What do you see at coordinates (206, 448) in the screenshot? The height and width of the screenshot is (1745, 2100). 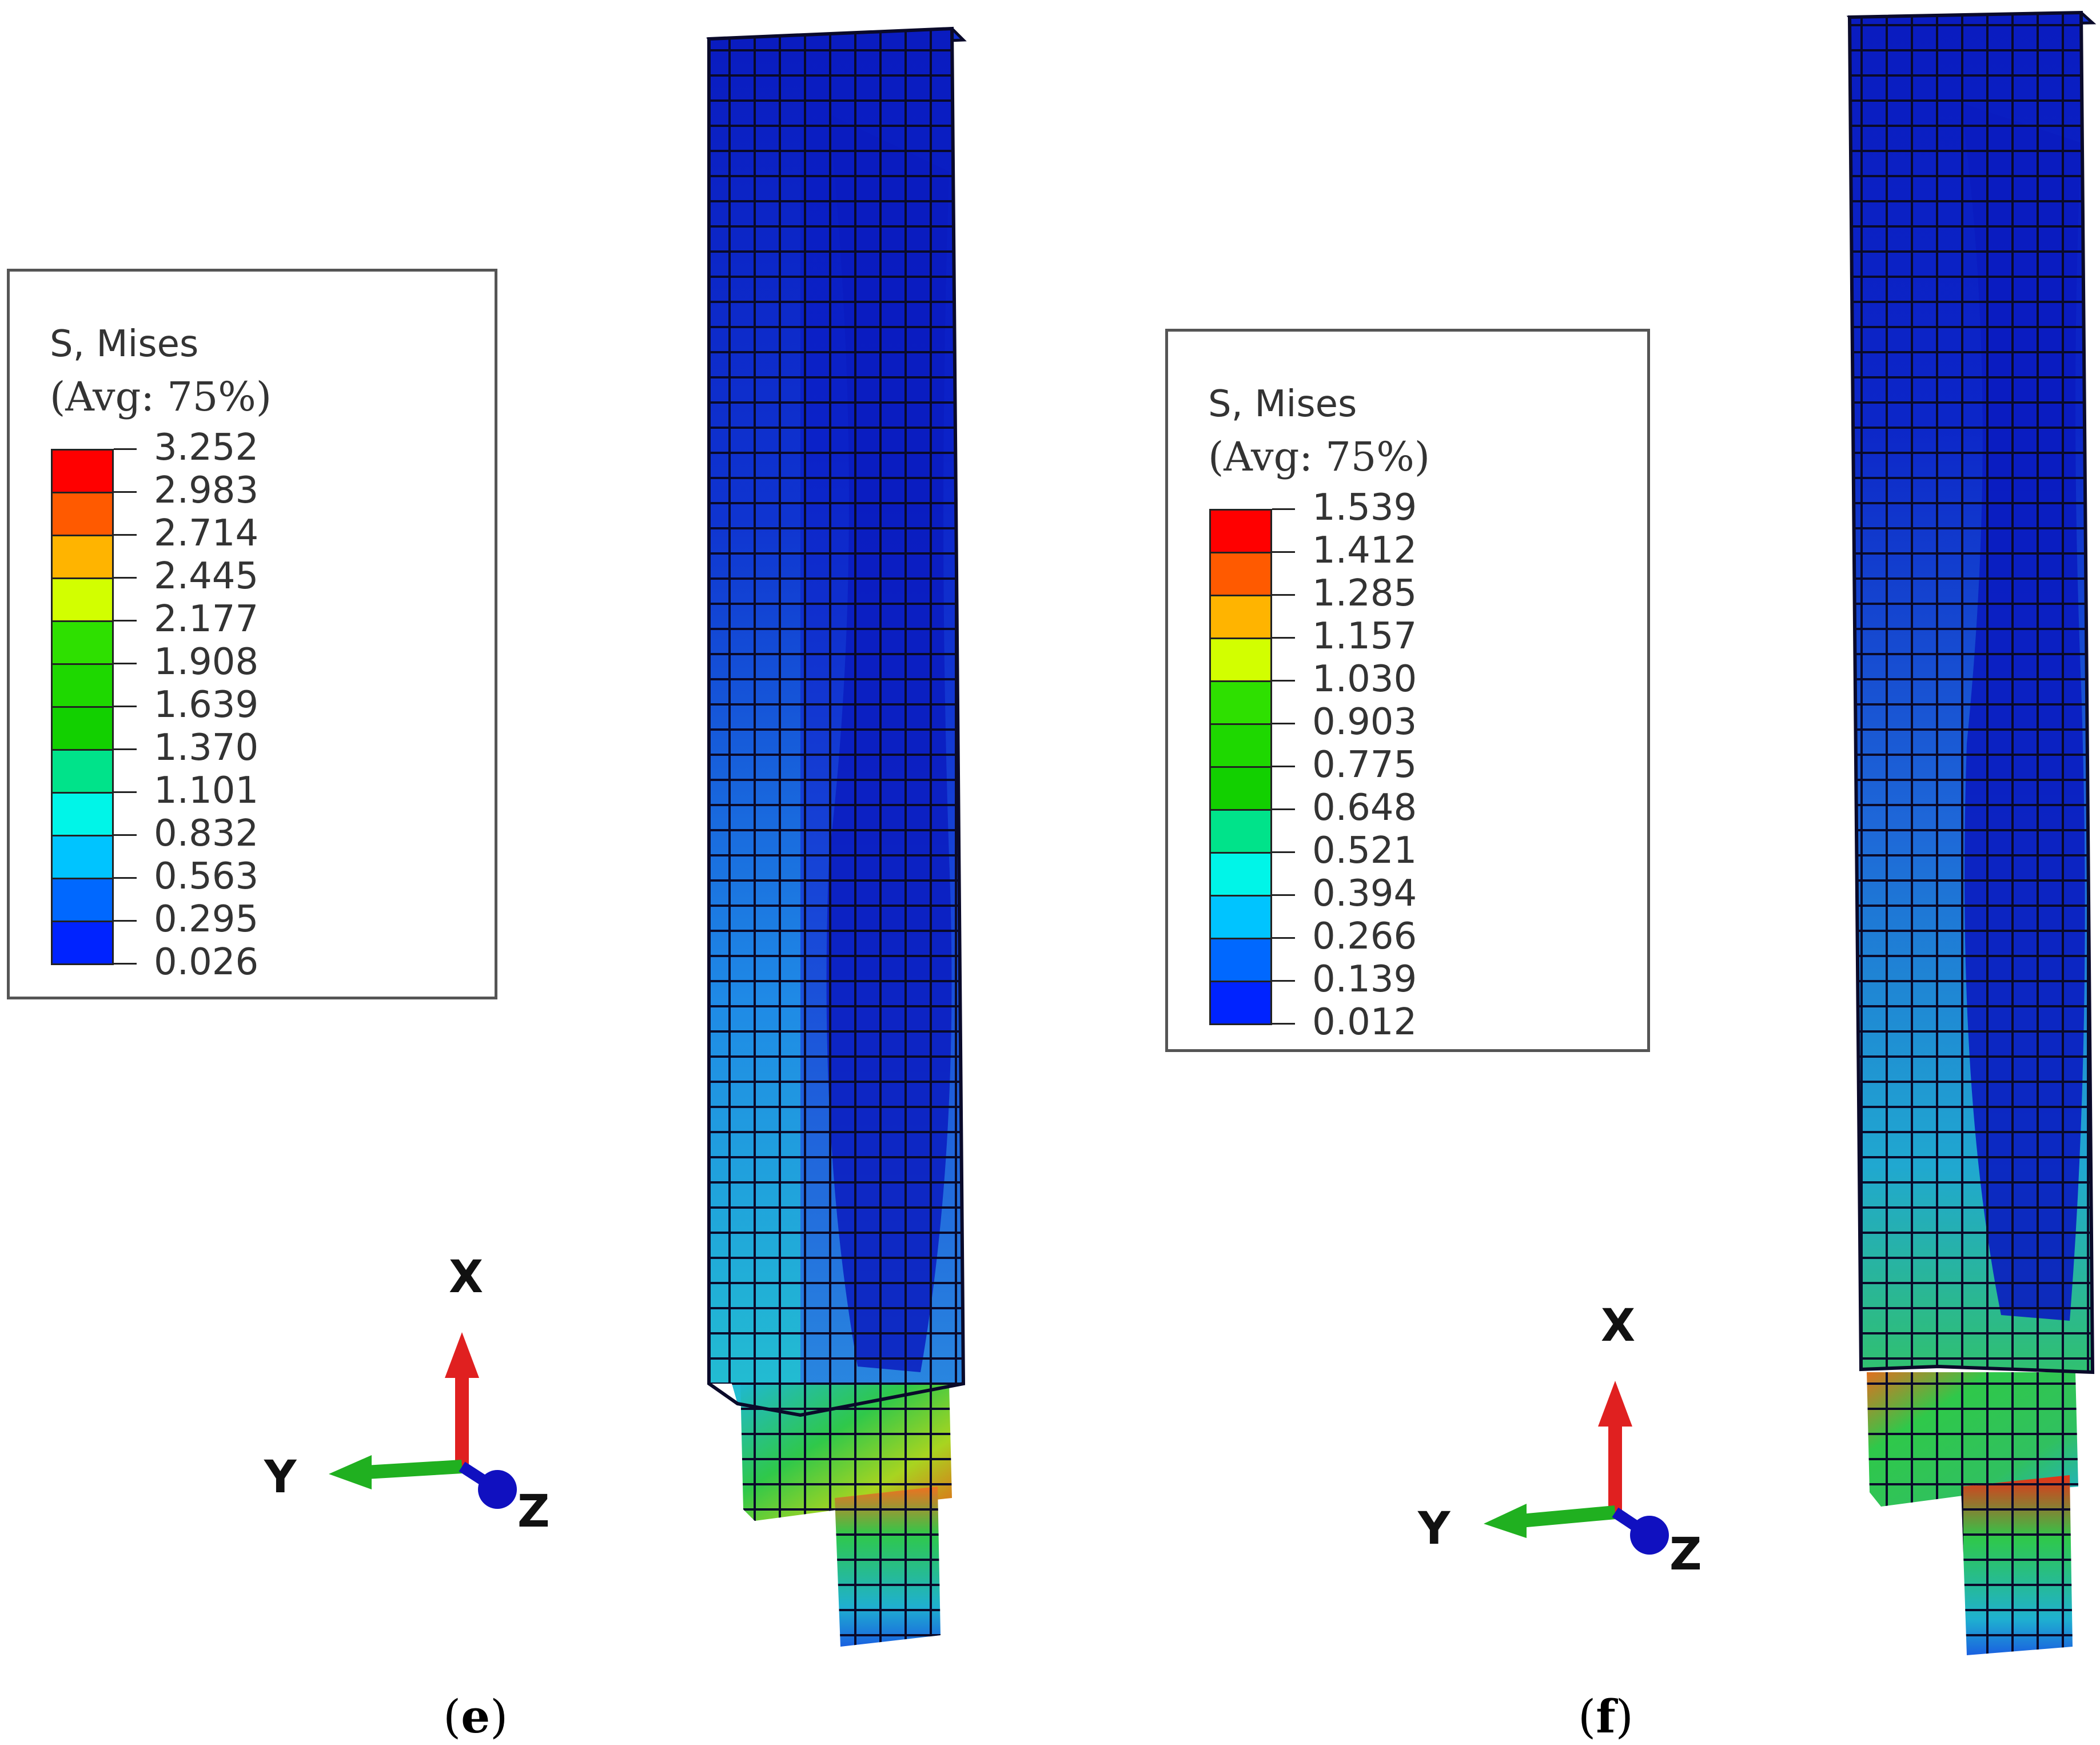 I see `color-scale-label: 3.252` at bounding box center [206, 448].